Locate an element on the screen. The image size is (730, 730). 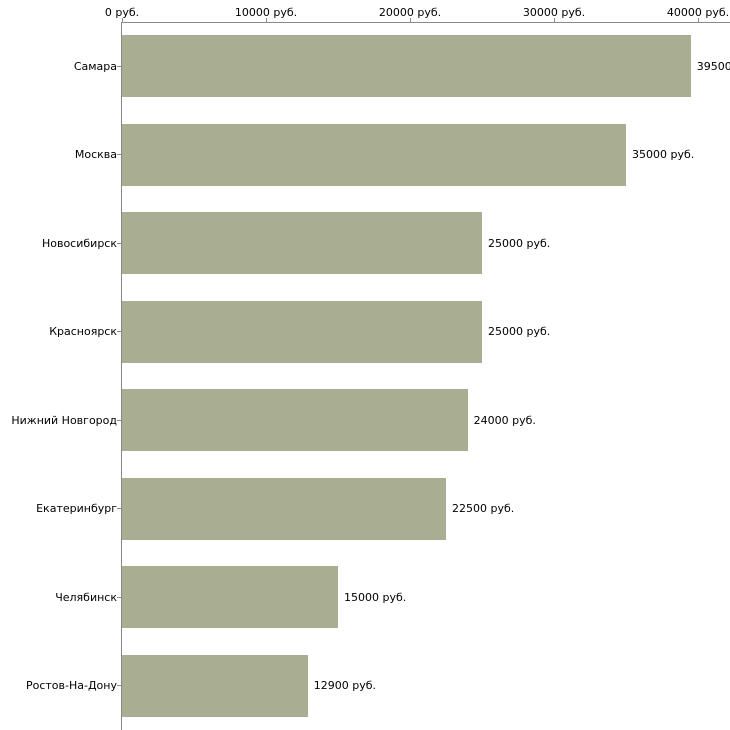
category-label: Екатеринбург is located at coordinates (76, 509).